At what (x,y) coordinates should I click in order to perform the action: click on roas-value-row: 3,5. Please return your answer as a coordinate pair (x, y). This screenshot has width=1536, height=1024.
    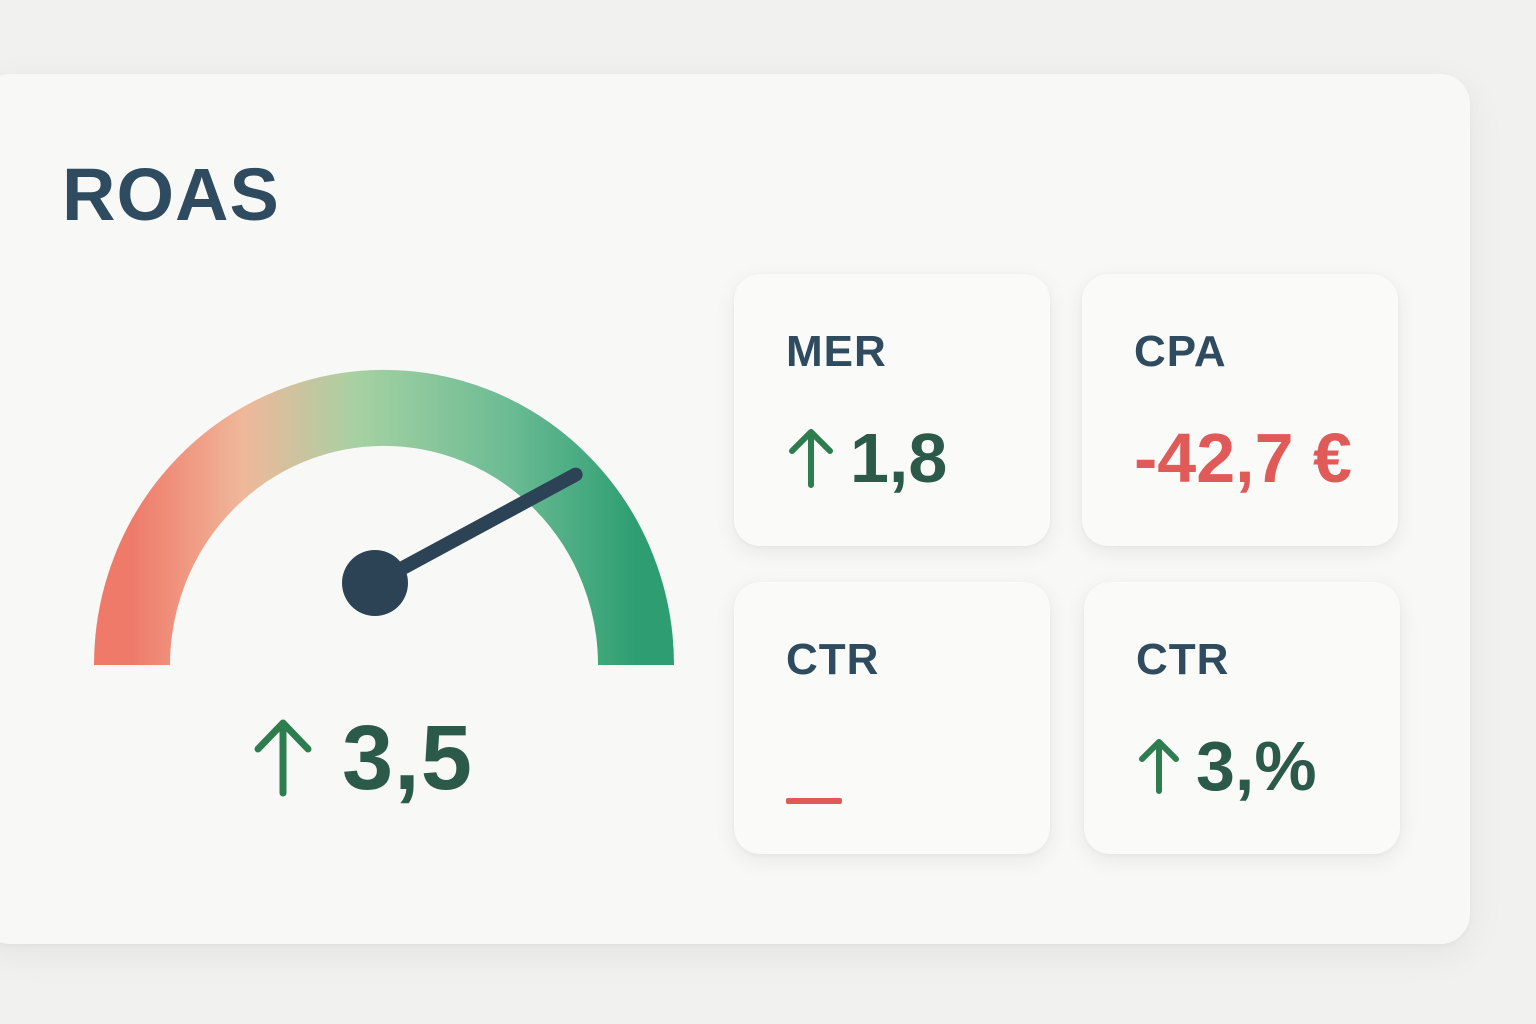
    Looking at the image, I should click on (361, 758).